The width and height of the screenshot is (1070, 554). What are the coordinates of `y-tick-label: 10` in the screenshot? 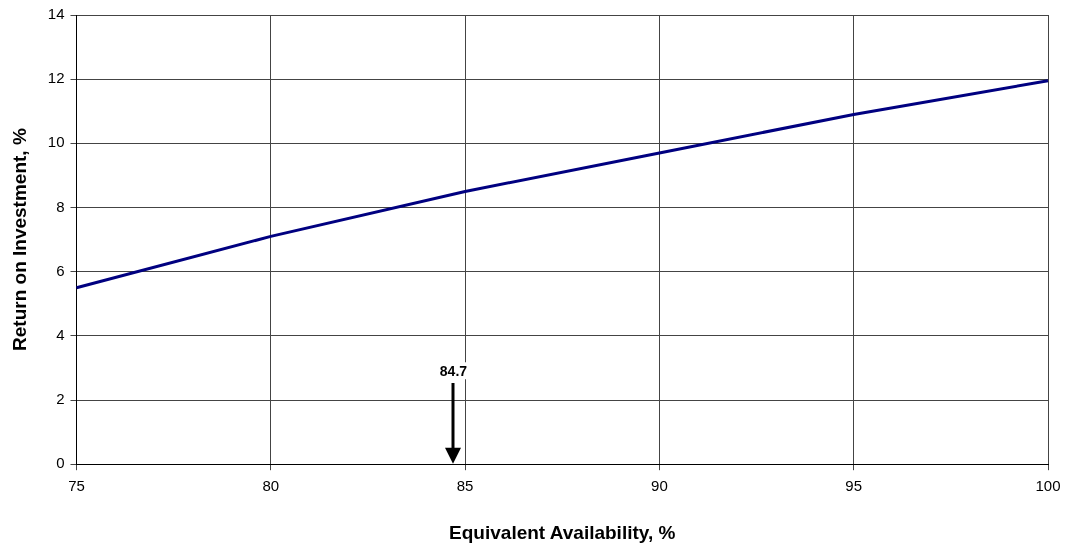 It's located at (56, 142).